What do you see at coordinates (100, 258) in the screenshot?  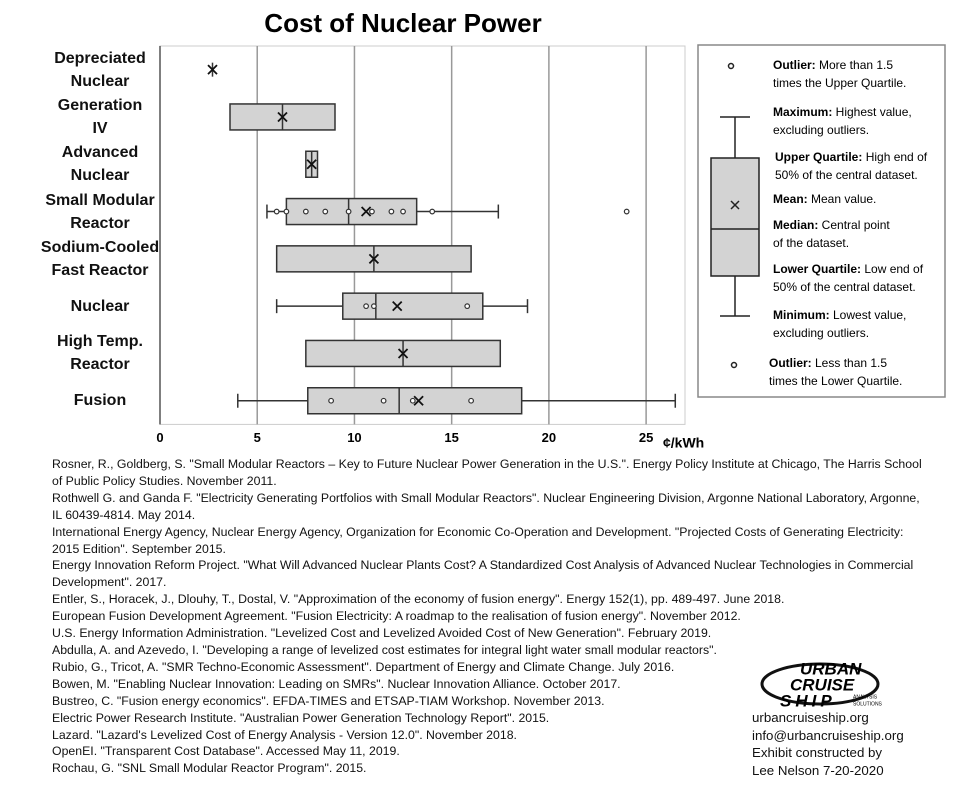 I see `y-tick-label: Sodium-Cooled Fast Reactor` at bounding box center [100, 258].